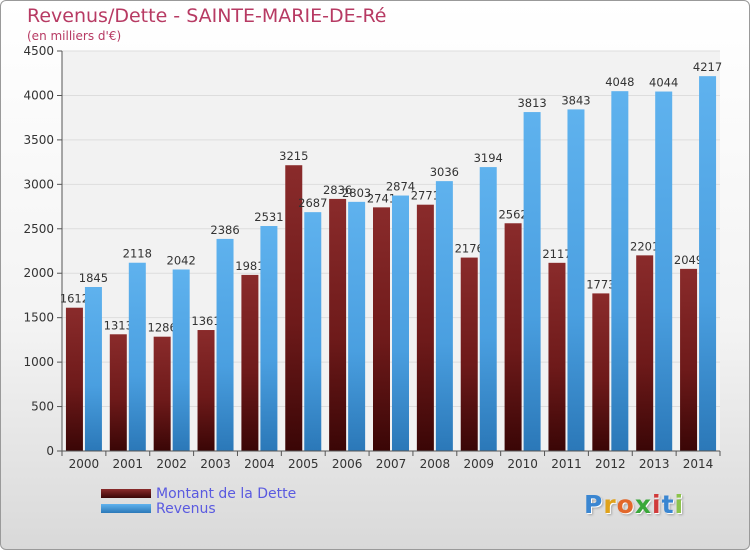 Image resolution: width=750 pixels, height=550 pixels. I want to click on chart-title: Revenus/Dette - SAINTE-MARIE-DE-Ré, so click(207, 16).